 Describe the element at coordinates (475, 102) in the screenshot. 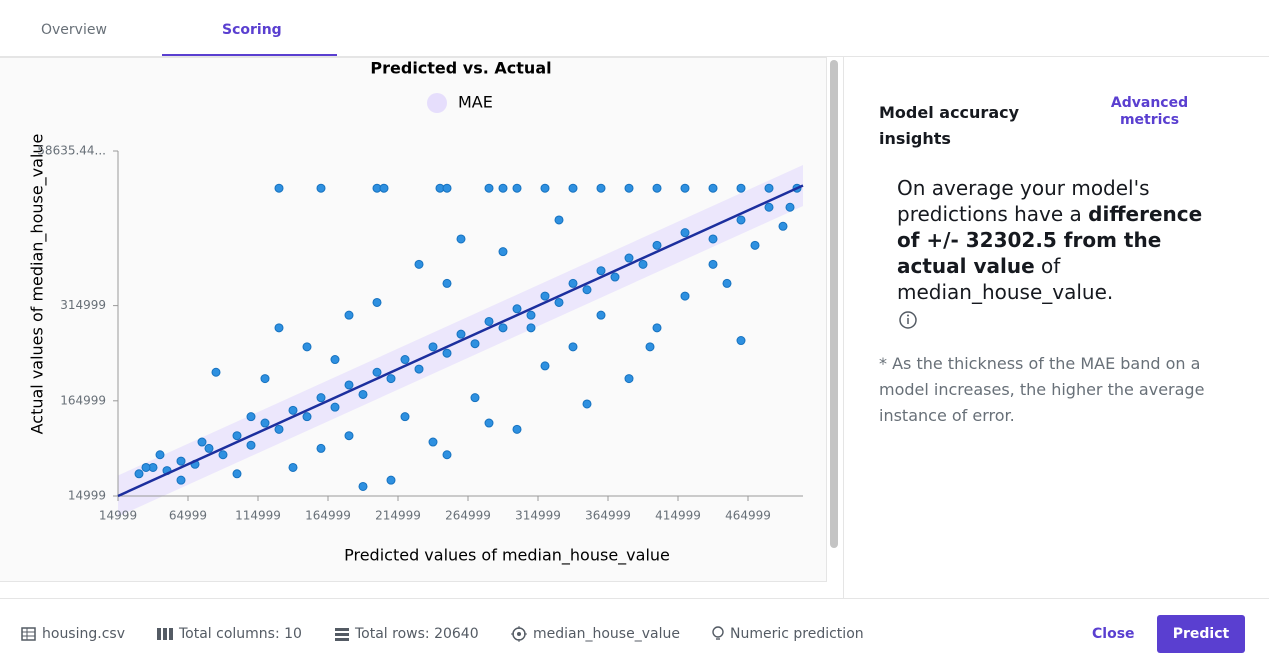

I see `legend-label: MAE` at that location.